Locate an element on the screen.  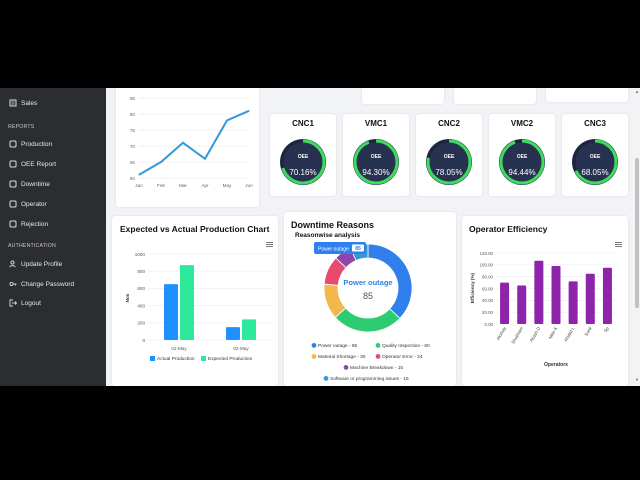
series-line is located at coordinates (194, 142).